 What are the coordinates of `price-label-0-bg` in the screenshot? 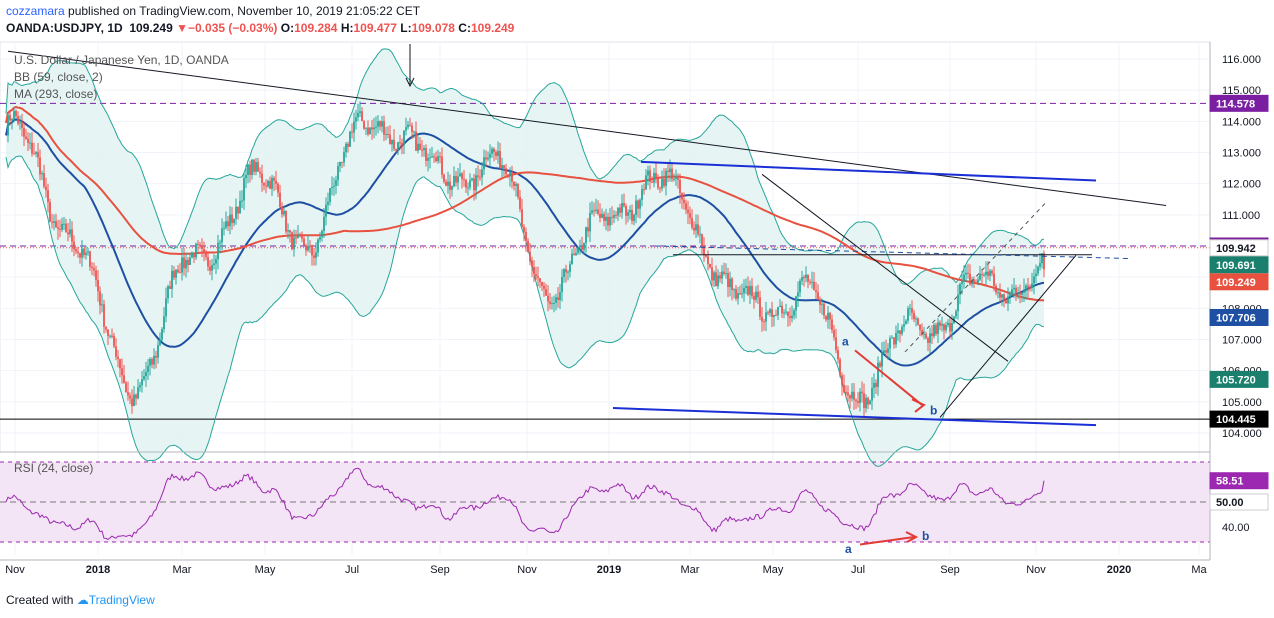 It's located at (1239, 103).